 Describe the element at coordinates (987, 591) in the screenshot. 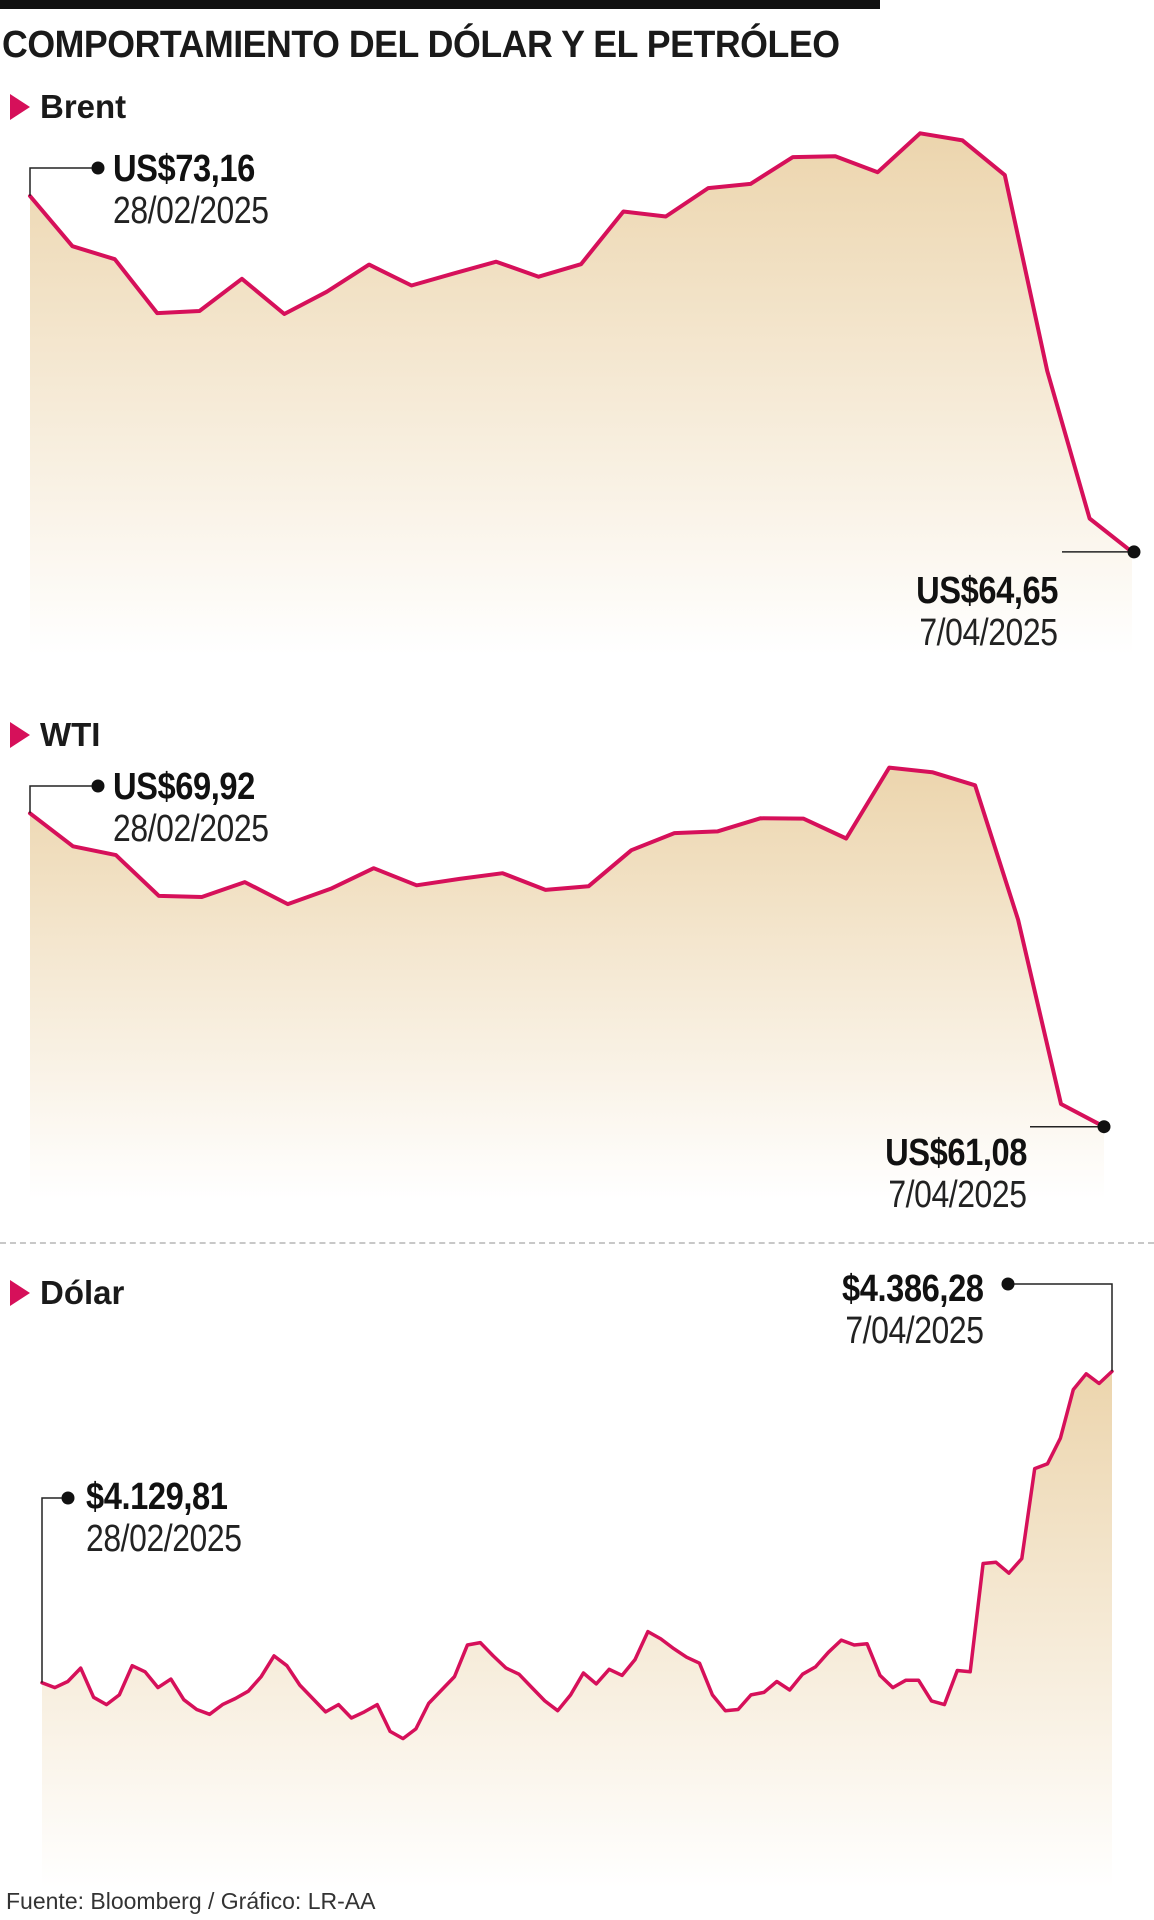

I see `brent-end-value: US$64,65` at that location.